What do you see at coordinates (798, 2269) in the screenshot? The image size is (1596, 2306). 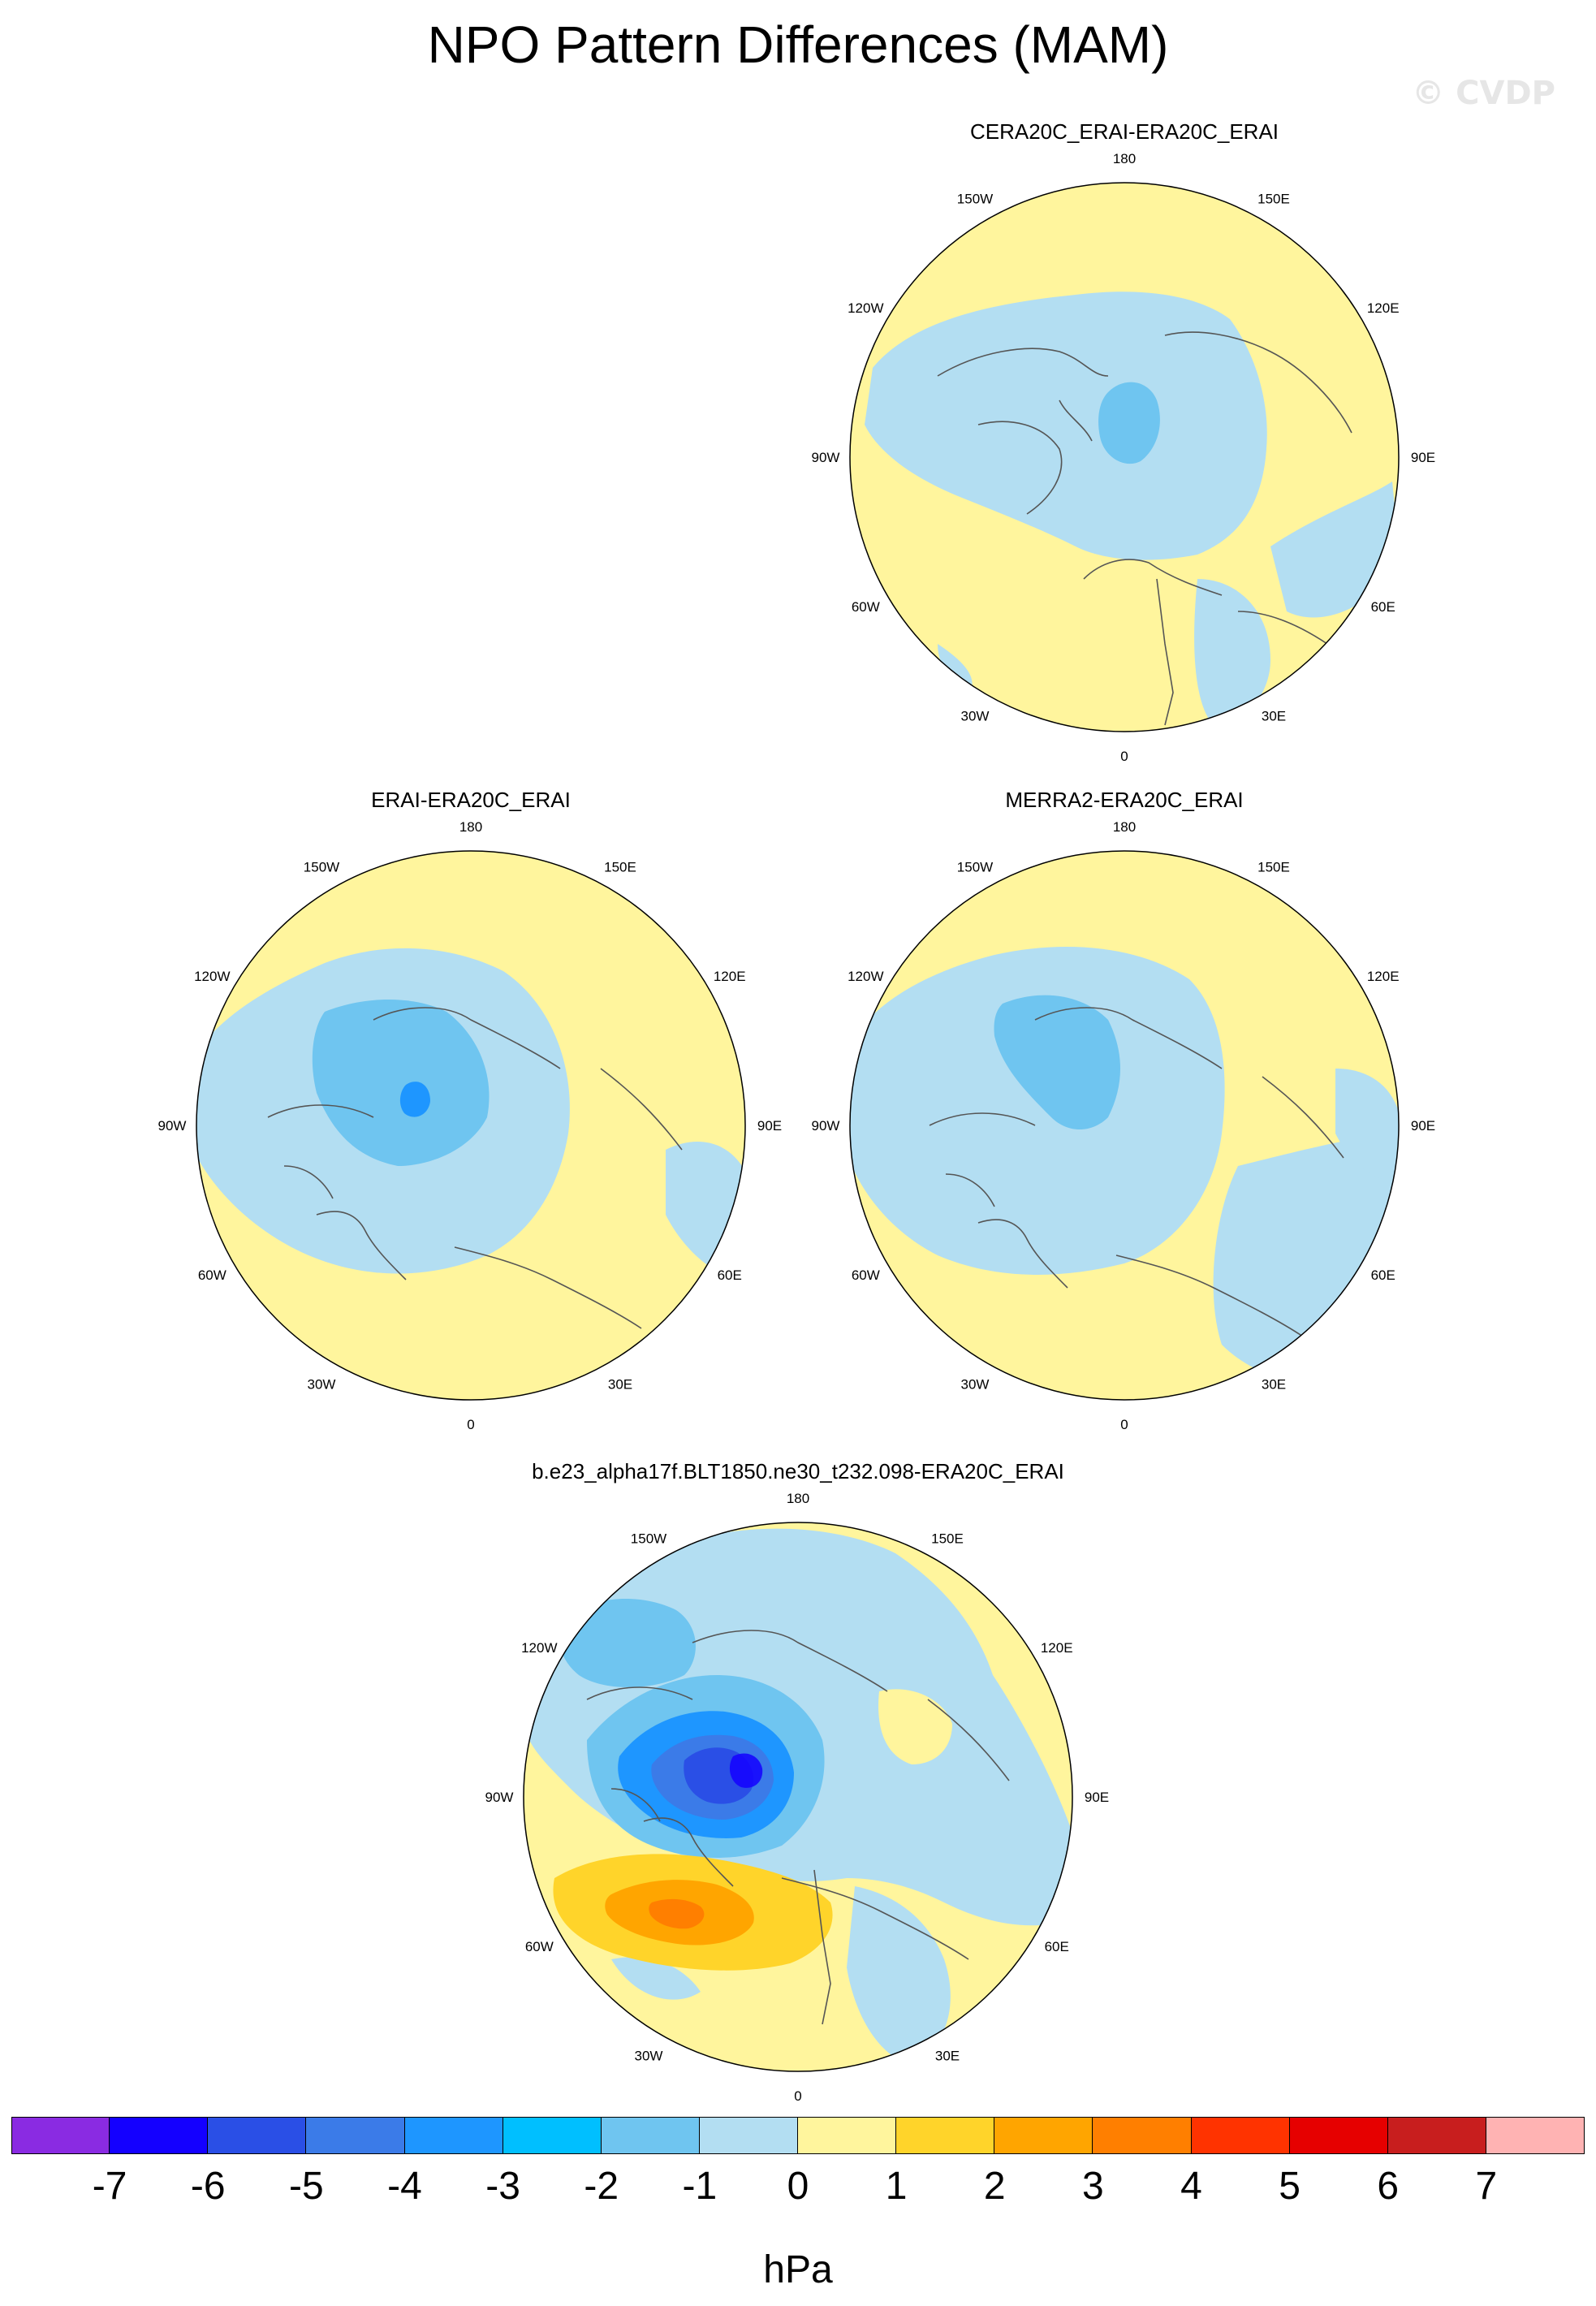 I see `colorbar-units: hPa` at bounding box center [798, 2269].